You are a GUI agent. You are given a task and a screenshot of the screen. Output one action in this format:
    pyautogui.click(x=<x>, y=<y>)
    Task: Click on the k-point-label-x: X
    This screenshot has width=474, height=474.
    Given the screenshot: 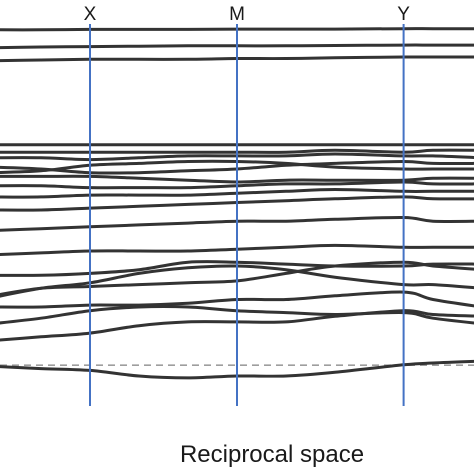 What is the action you would take?
    pyautogui.click(x=90, y=14)
    